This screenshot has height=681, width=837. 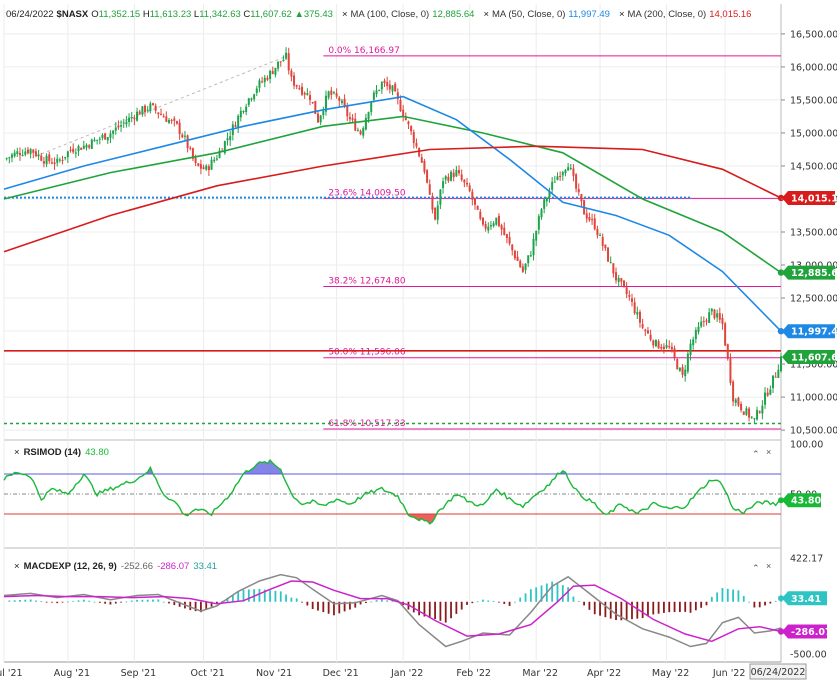 I want to click on ma100-line-end-dot, so click(x=781, y=272).